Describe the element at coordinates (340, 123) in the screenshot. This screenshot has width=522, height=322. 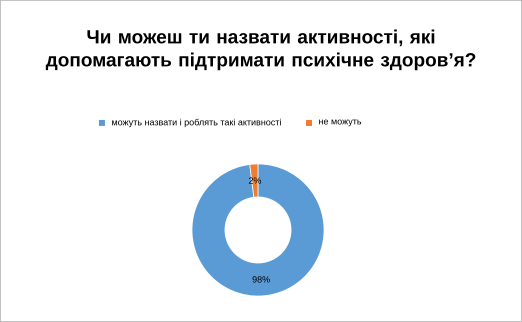
I see `legend-label: не можуть` at that location.